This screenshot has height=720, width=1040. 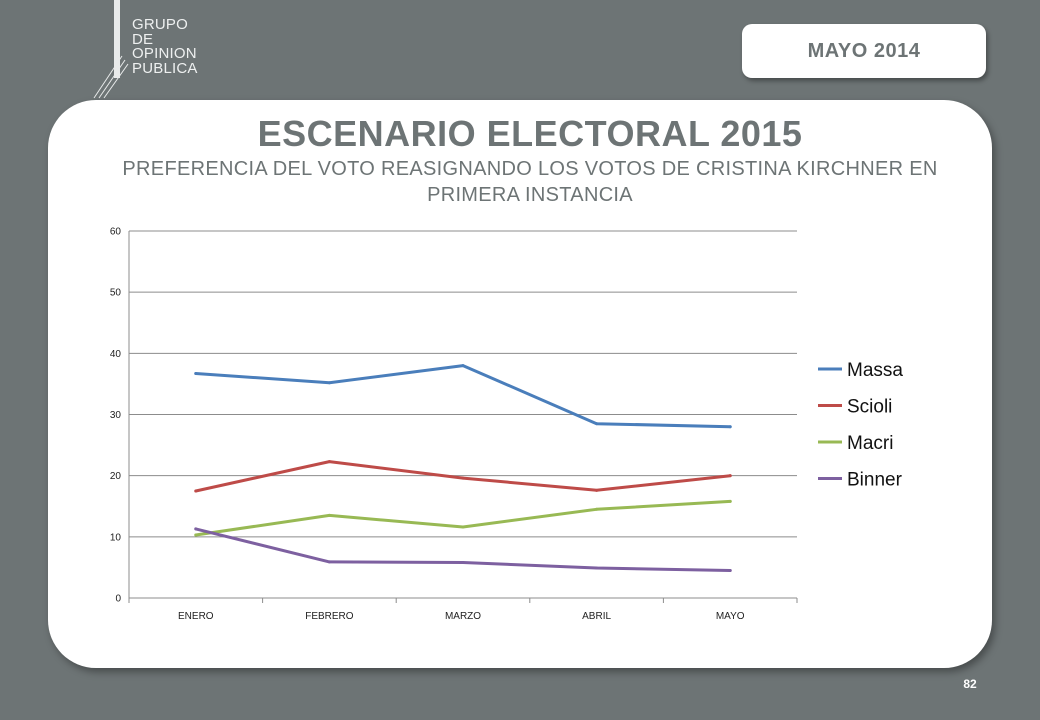 What do you see at coordinates (111, 77) in the screenshot?
I see `logo-diagonal-lines` at bounding box center [111, 77].